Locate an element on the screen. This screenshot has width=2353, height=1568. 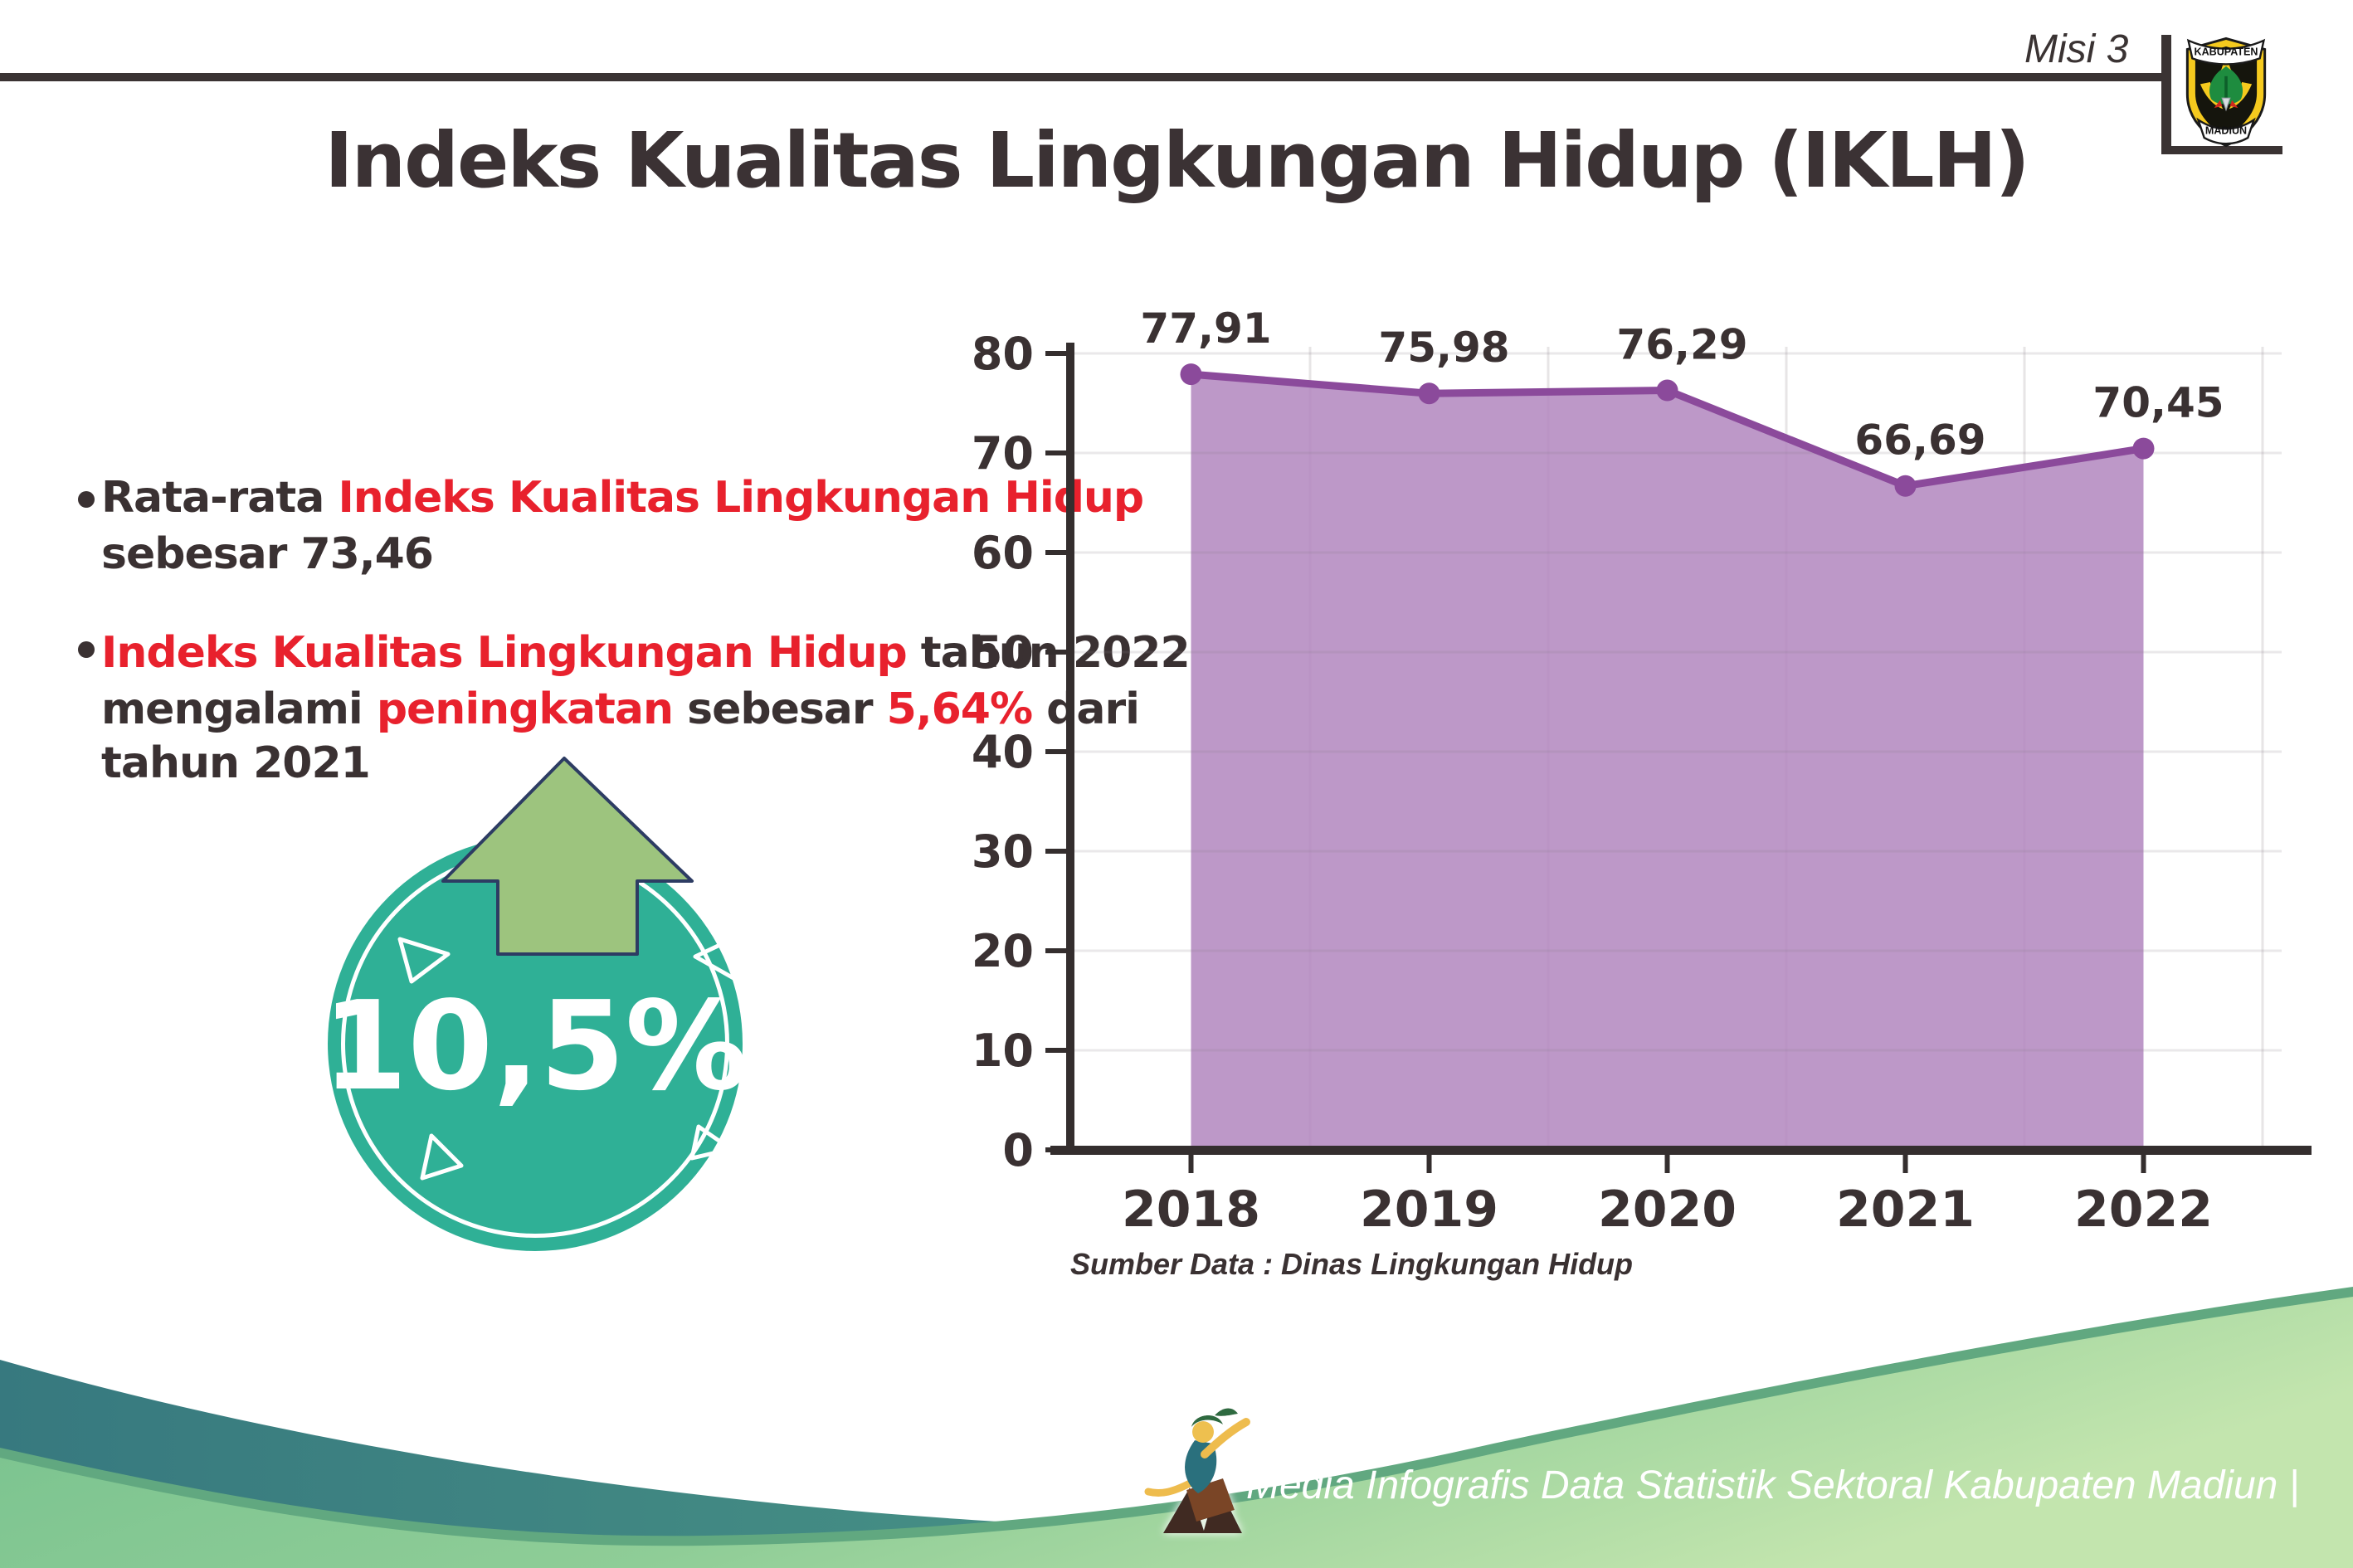
y-tick-label: 30 is located at coordinates (1003, 851).